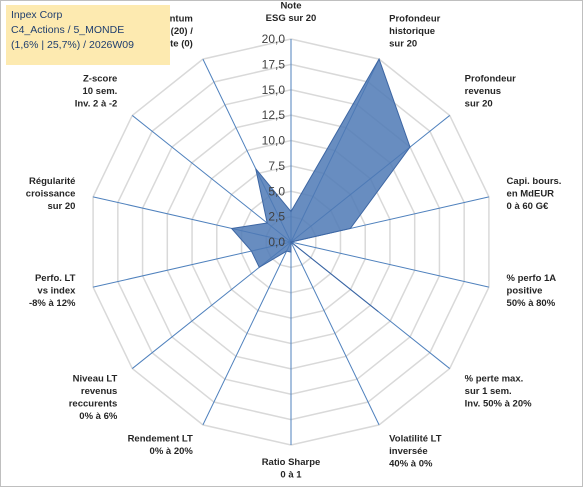 This screenshot has width=583, height=487. I want to click on radial-tick-label: 20,0, so click(274, 39).